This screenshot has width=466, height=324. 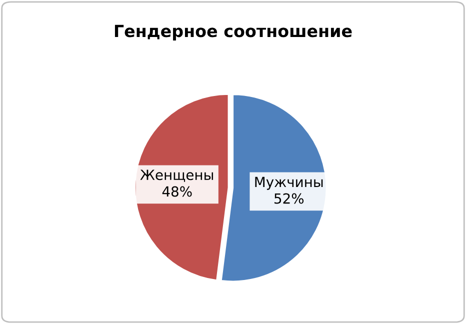 I want to click on data-label: 48%, so click(x=177, y=191).